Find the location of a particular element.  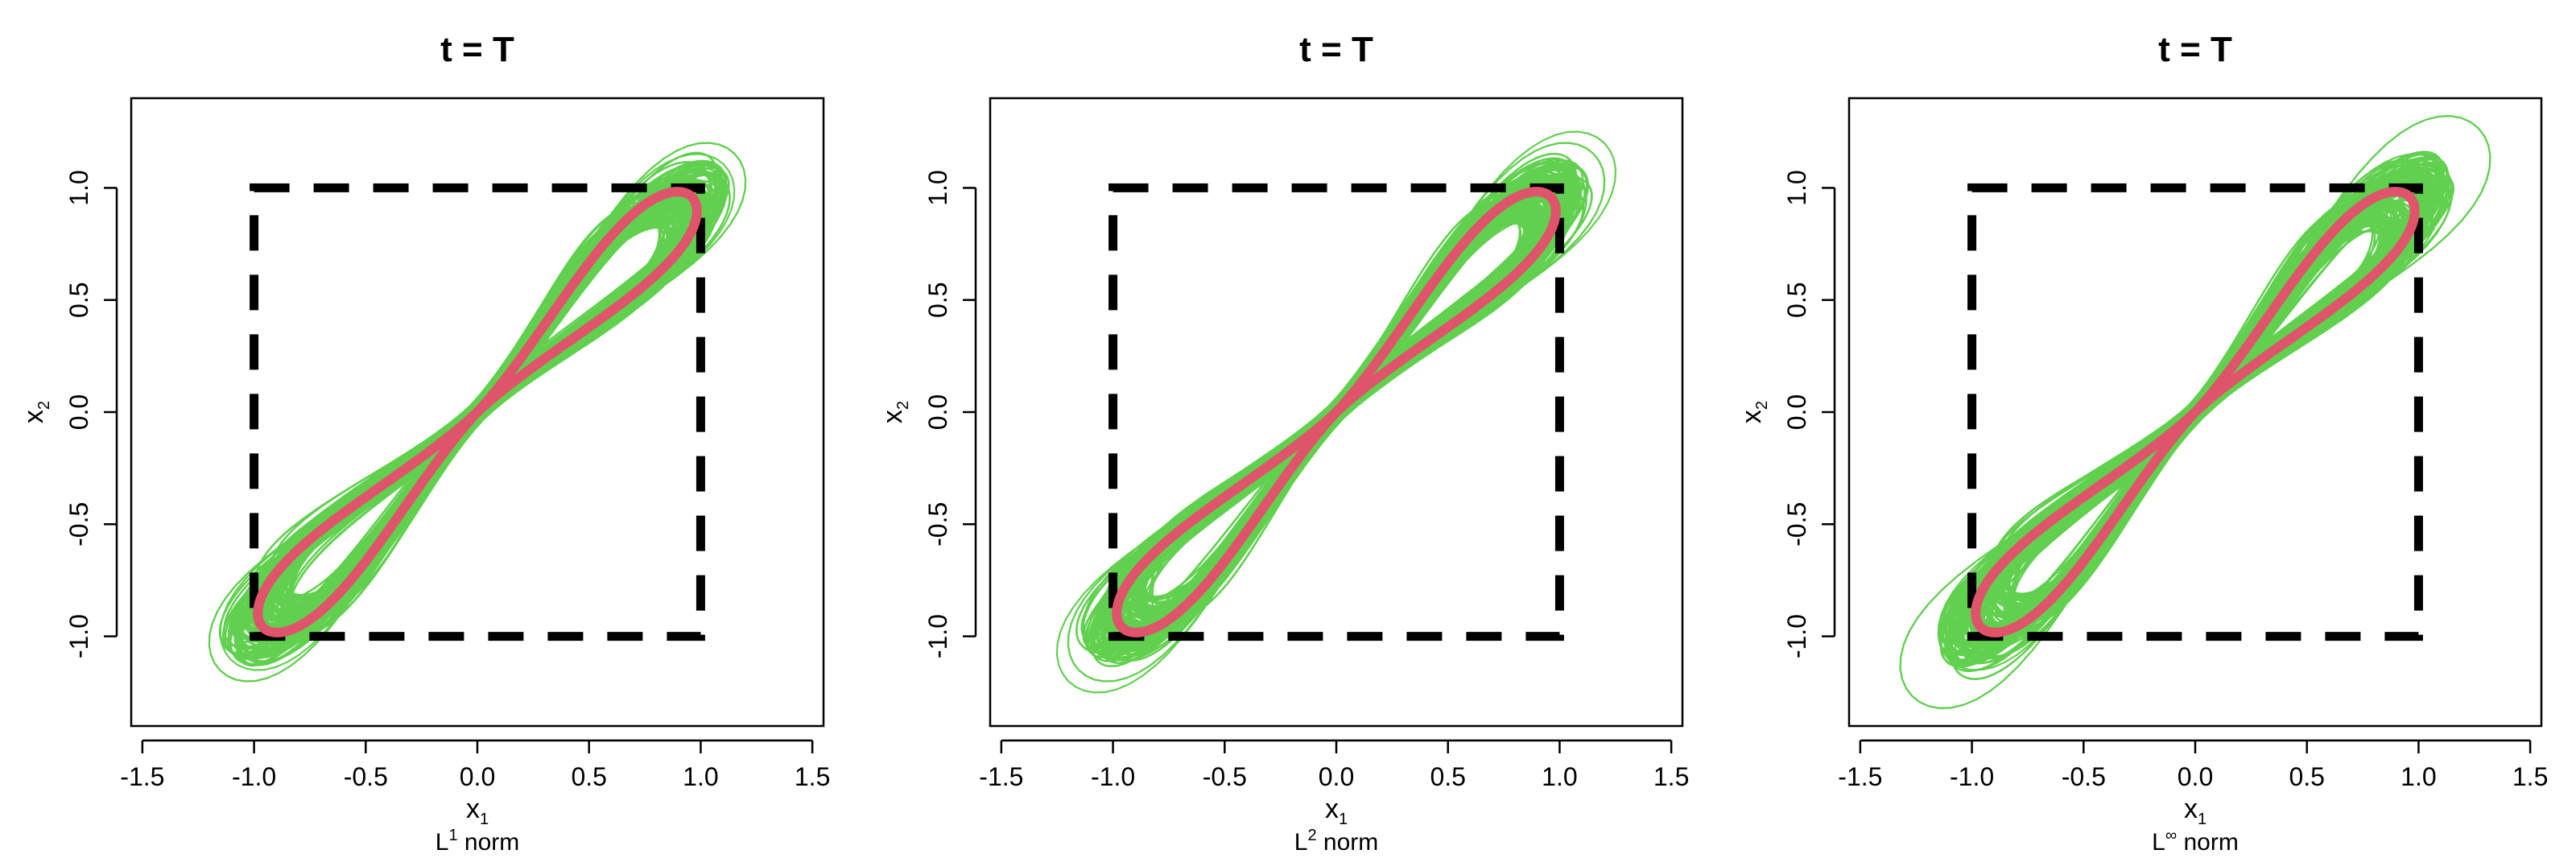

norm-label: L∞ norm is located at coordinates (2195, 841).